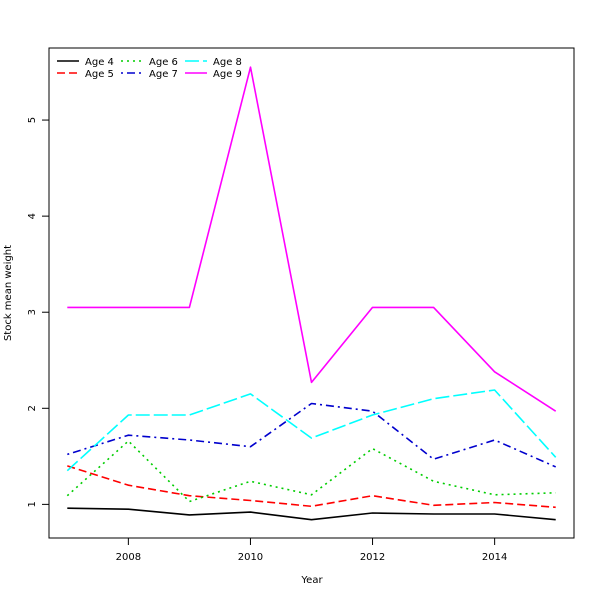 This screenshot has height=600, width=600. I want to click on legend-item: Age 7, so click(149, 74).